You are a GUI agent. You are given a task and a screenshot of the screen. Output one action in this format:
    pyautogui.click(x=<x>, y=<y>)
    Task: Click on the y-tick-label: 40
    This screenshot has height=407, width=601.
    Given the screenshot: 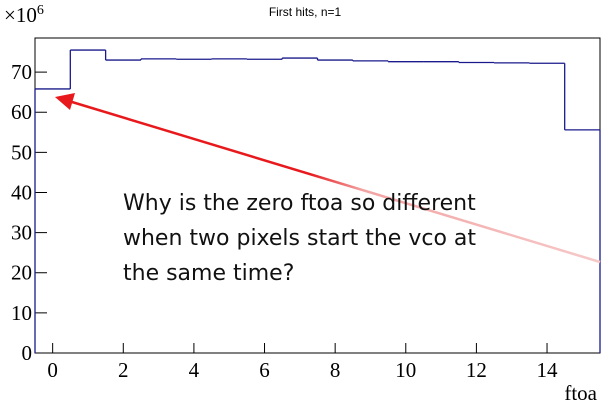 What is the action you would take?
    pyautogui.click(x=21, y=192)
    